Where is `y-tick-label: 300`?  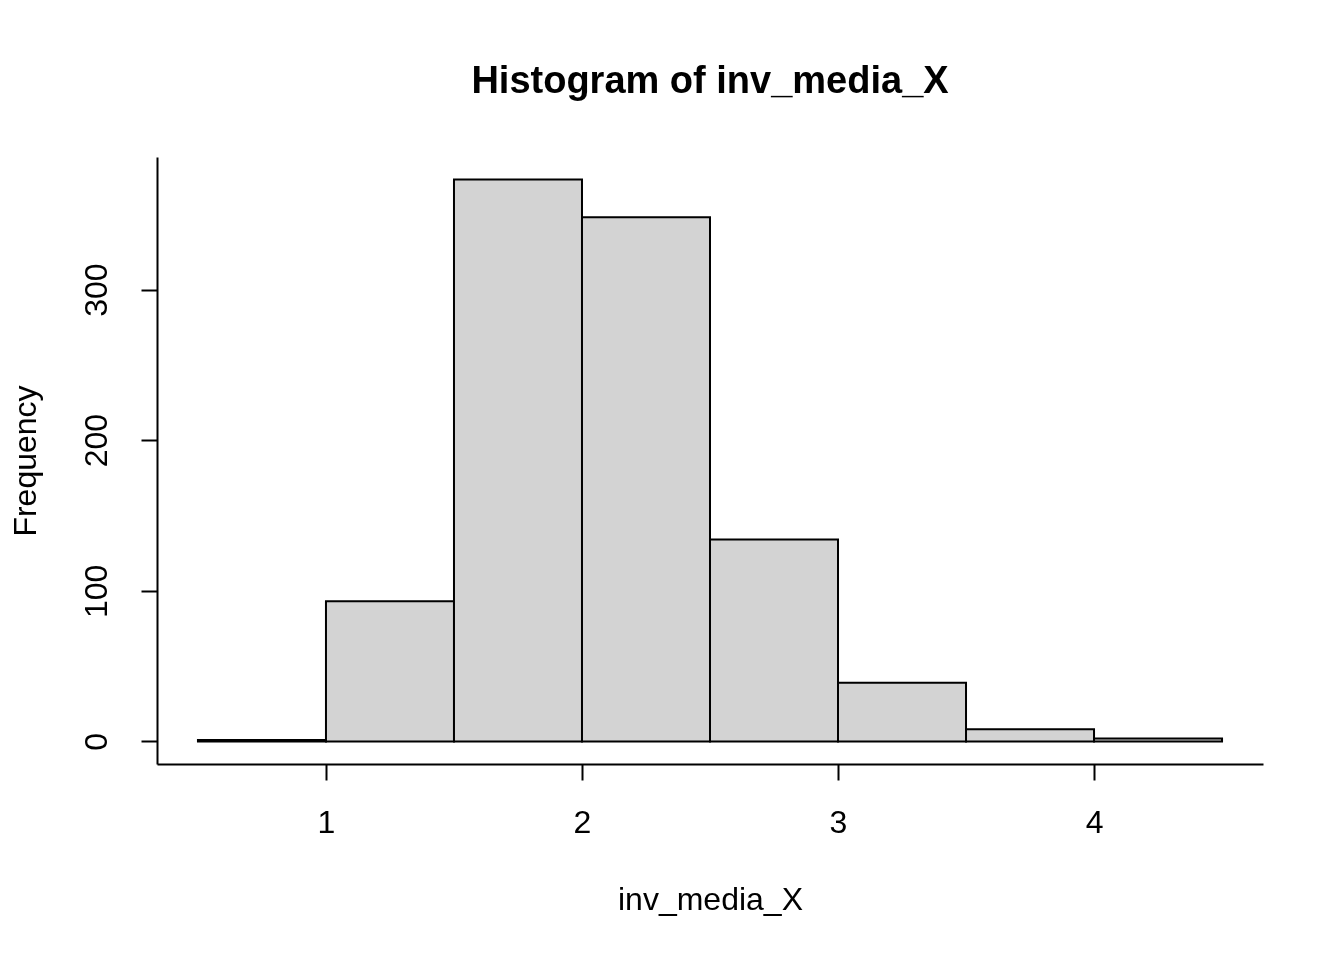 y-tick-label: 300 is located at coordinates (95, 290).